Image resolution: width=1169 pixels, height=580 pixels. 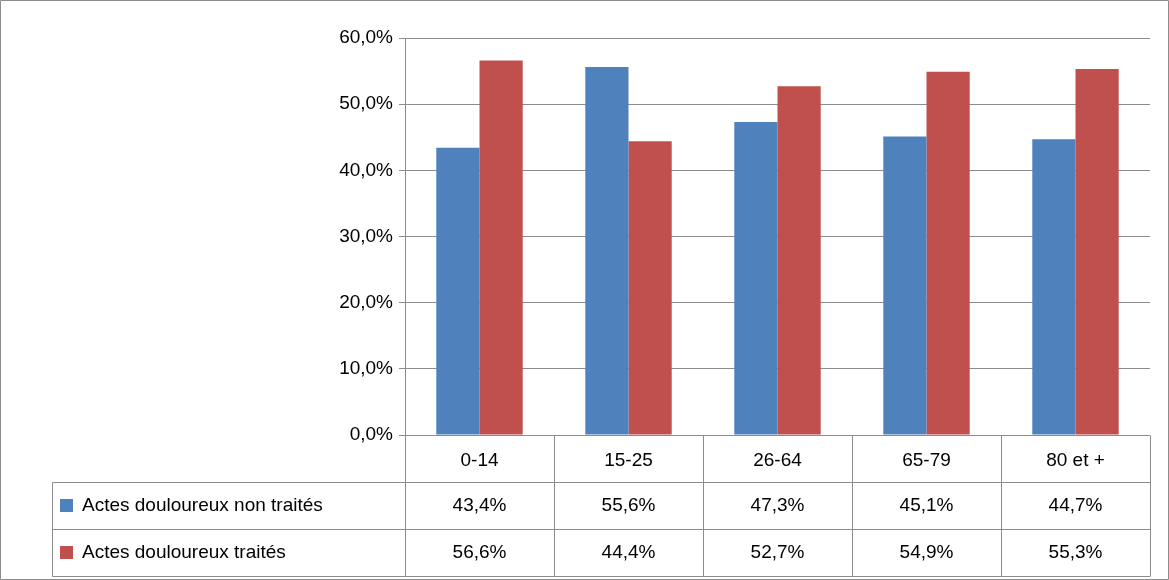 I want to click on x-tick-label: 26-64, so click(x=778, y=459).